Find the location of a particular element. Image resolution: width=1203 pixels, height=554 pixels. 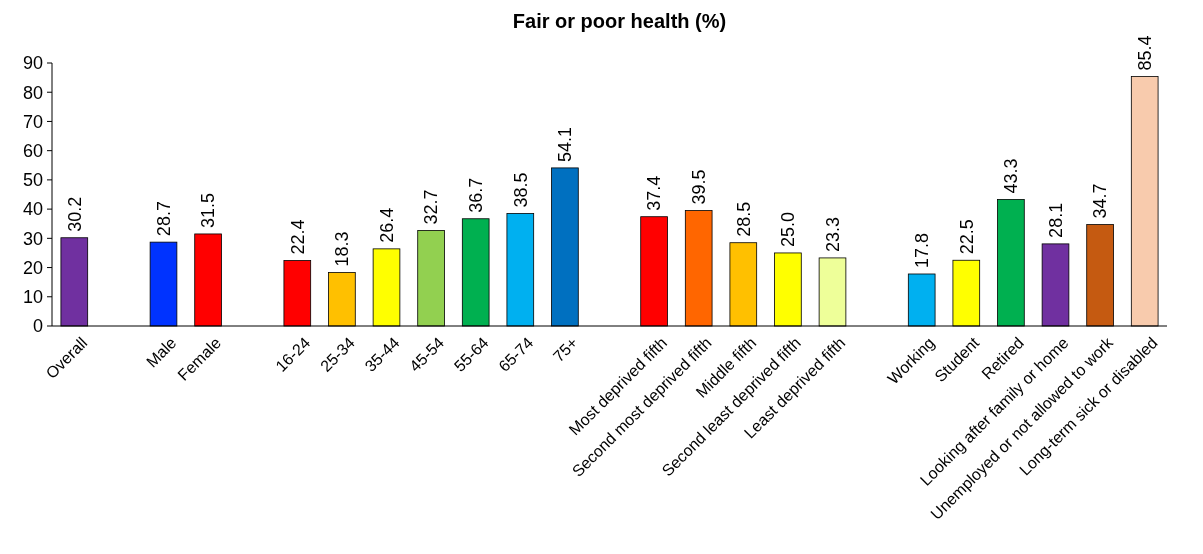

data-label: 32.7 is located at coordinates (431, 207).